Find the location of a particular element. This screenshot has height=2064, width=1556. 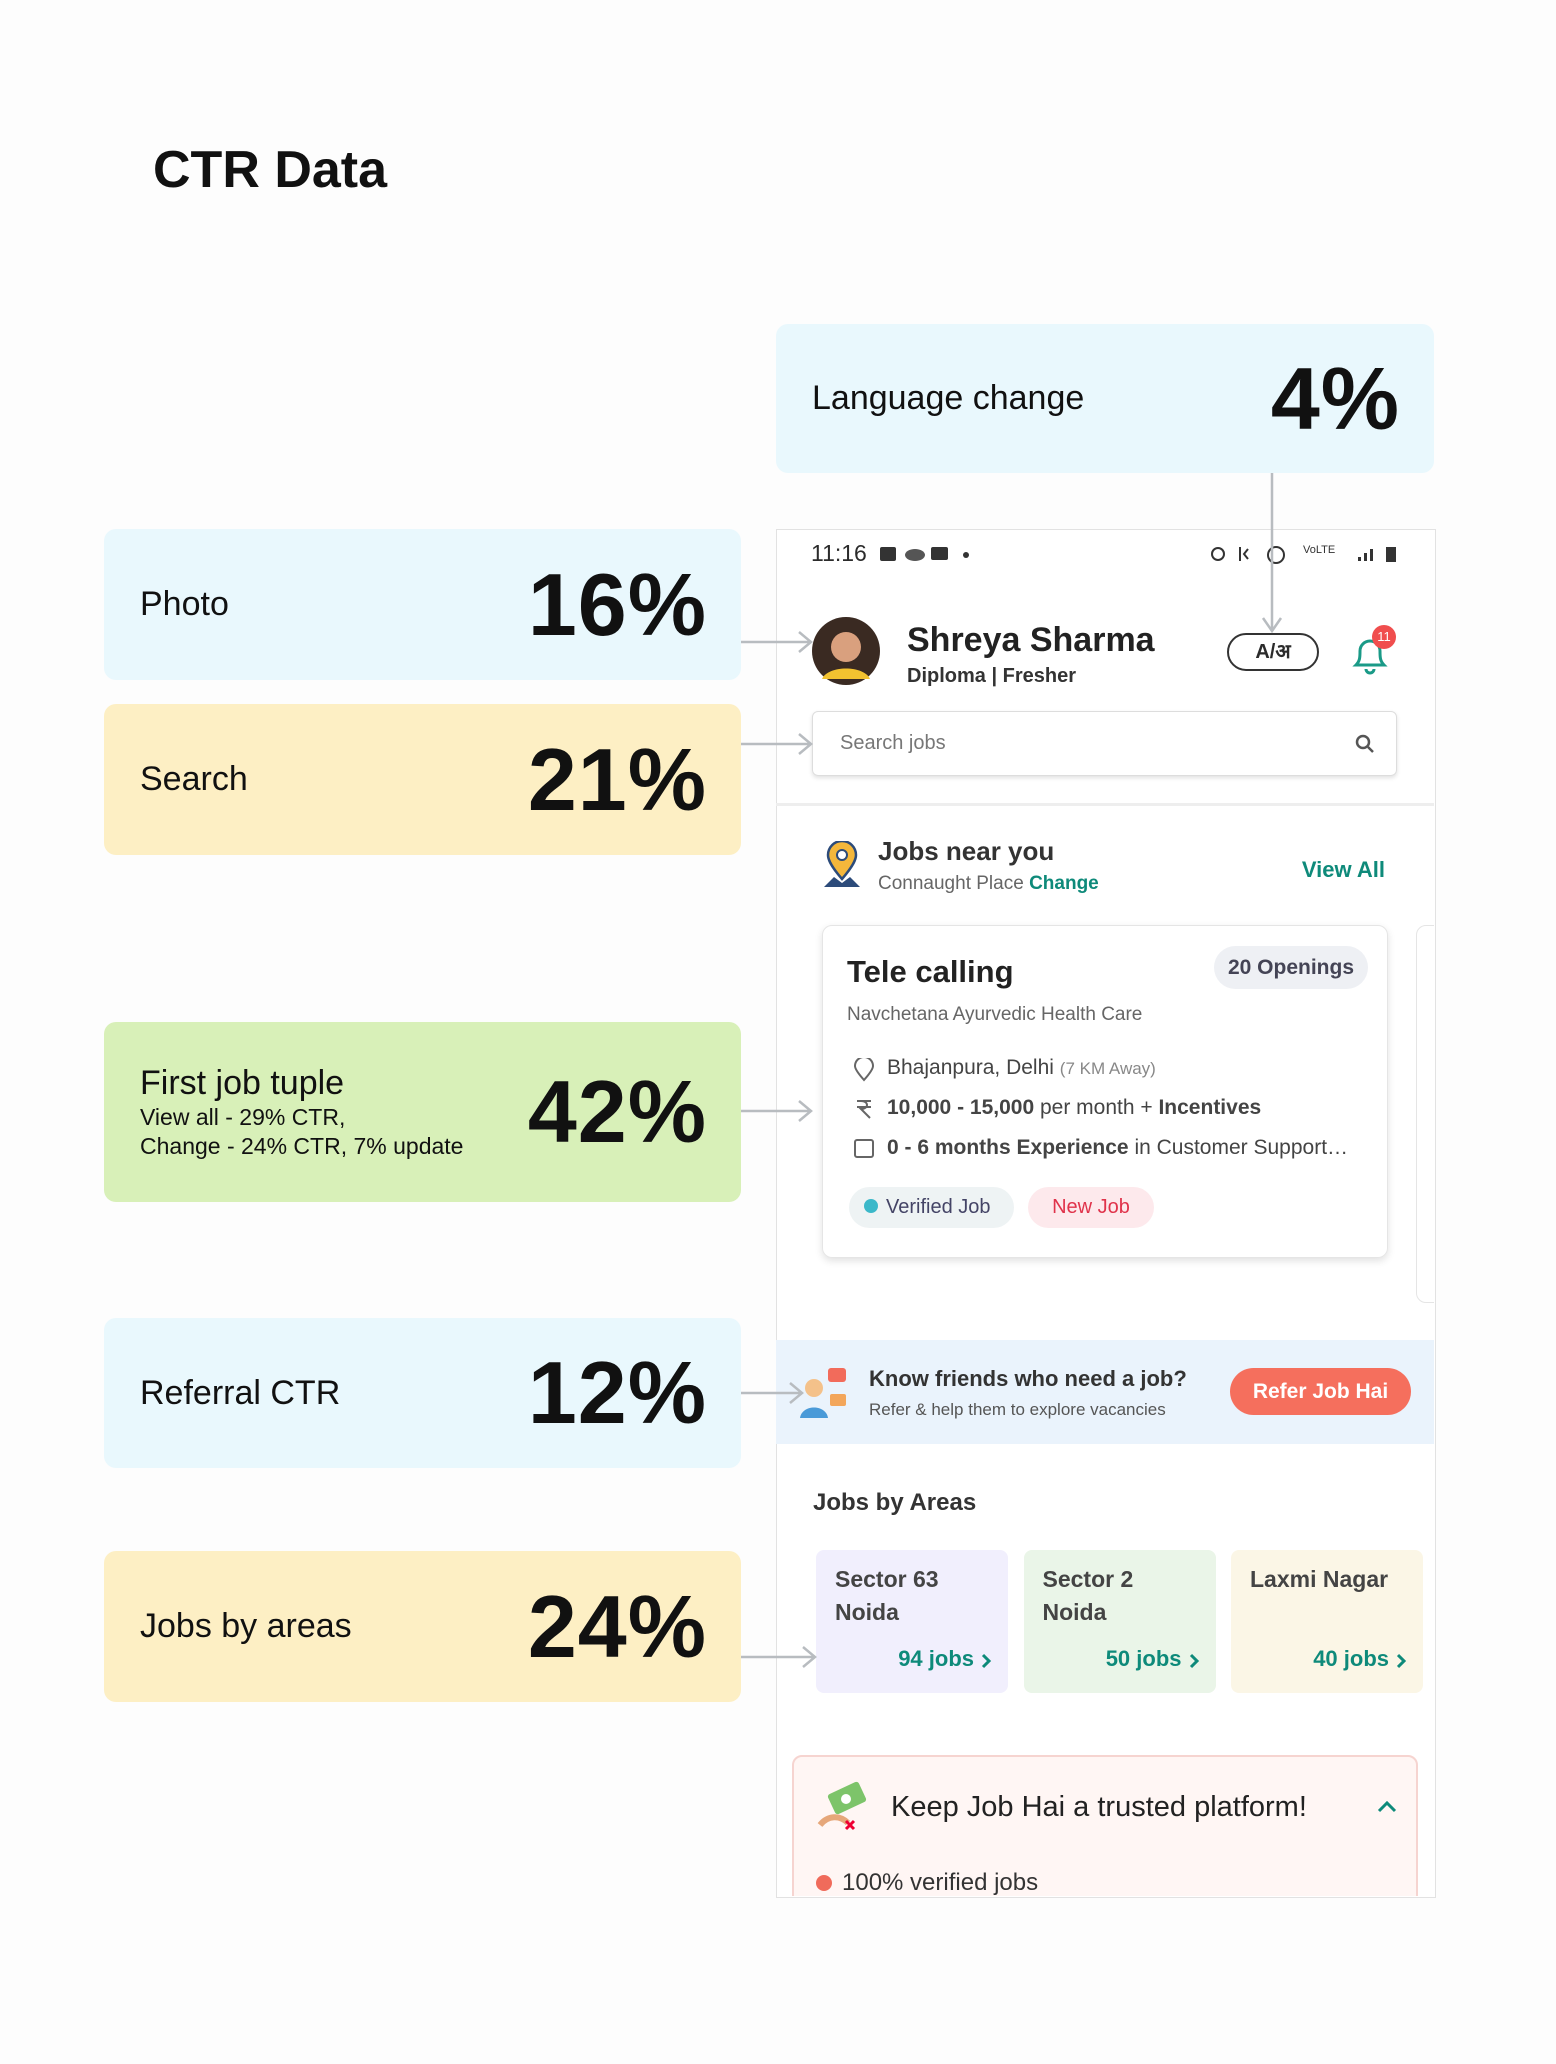

pin-icon is located at coordinates (842, 864).